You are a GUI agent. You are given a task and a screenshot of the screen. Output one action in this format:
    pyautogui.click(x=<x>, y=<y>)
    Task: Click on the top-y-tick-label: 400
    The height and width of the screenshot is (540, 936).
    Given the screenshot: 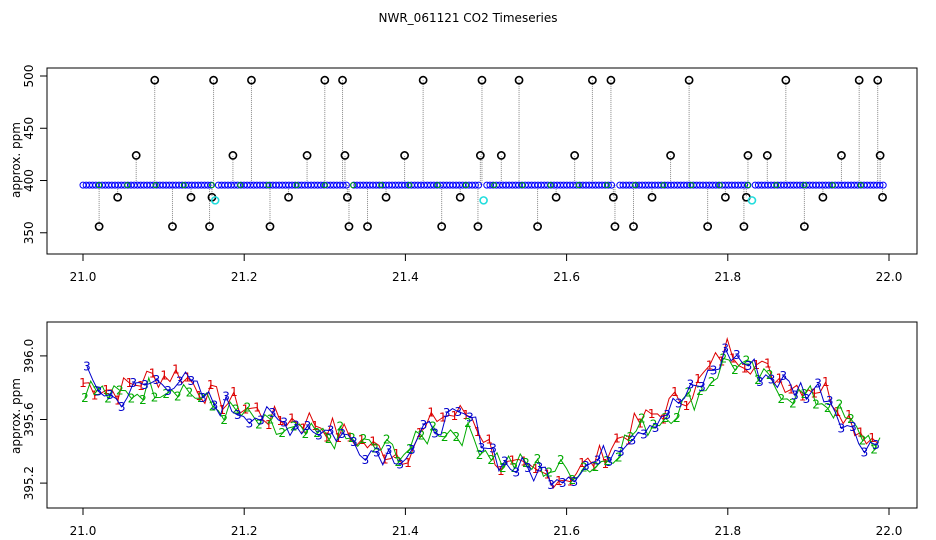 What is the action you would take?
    pyautogui.click(x=29, y=180)
    